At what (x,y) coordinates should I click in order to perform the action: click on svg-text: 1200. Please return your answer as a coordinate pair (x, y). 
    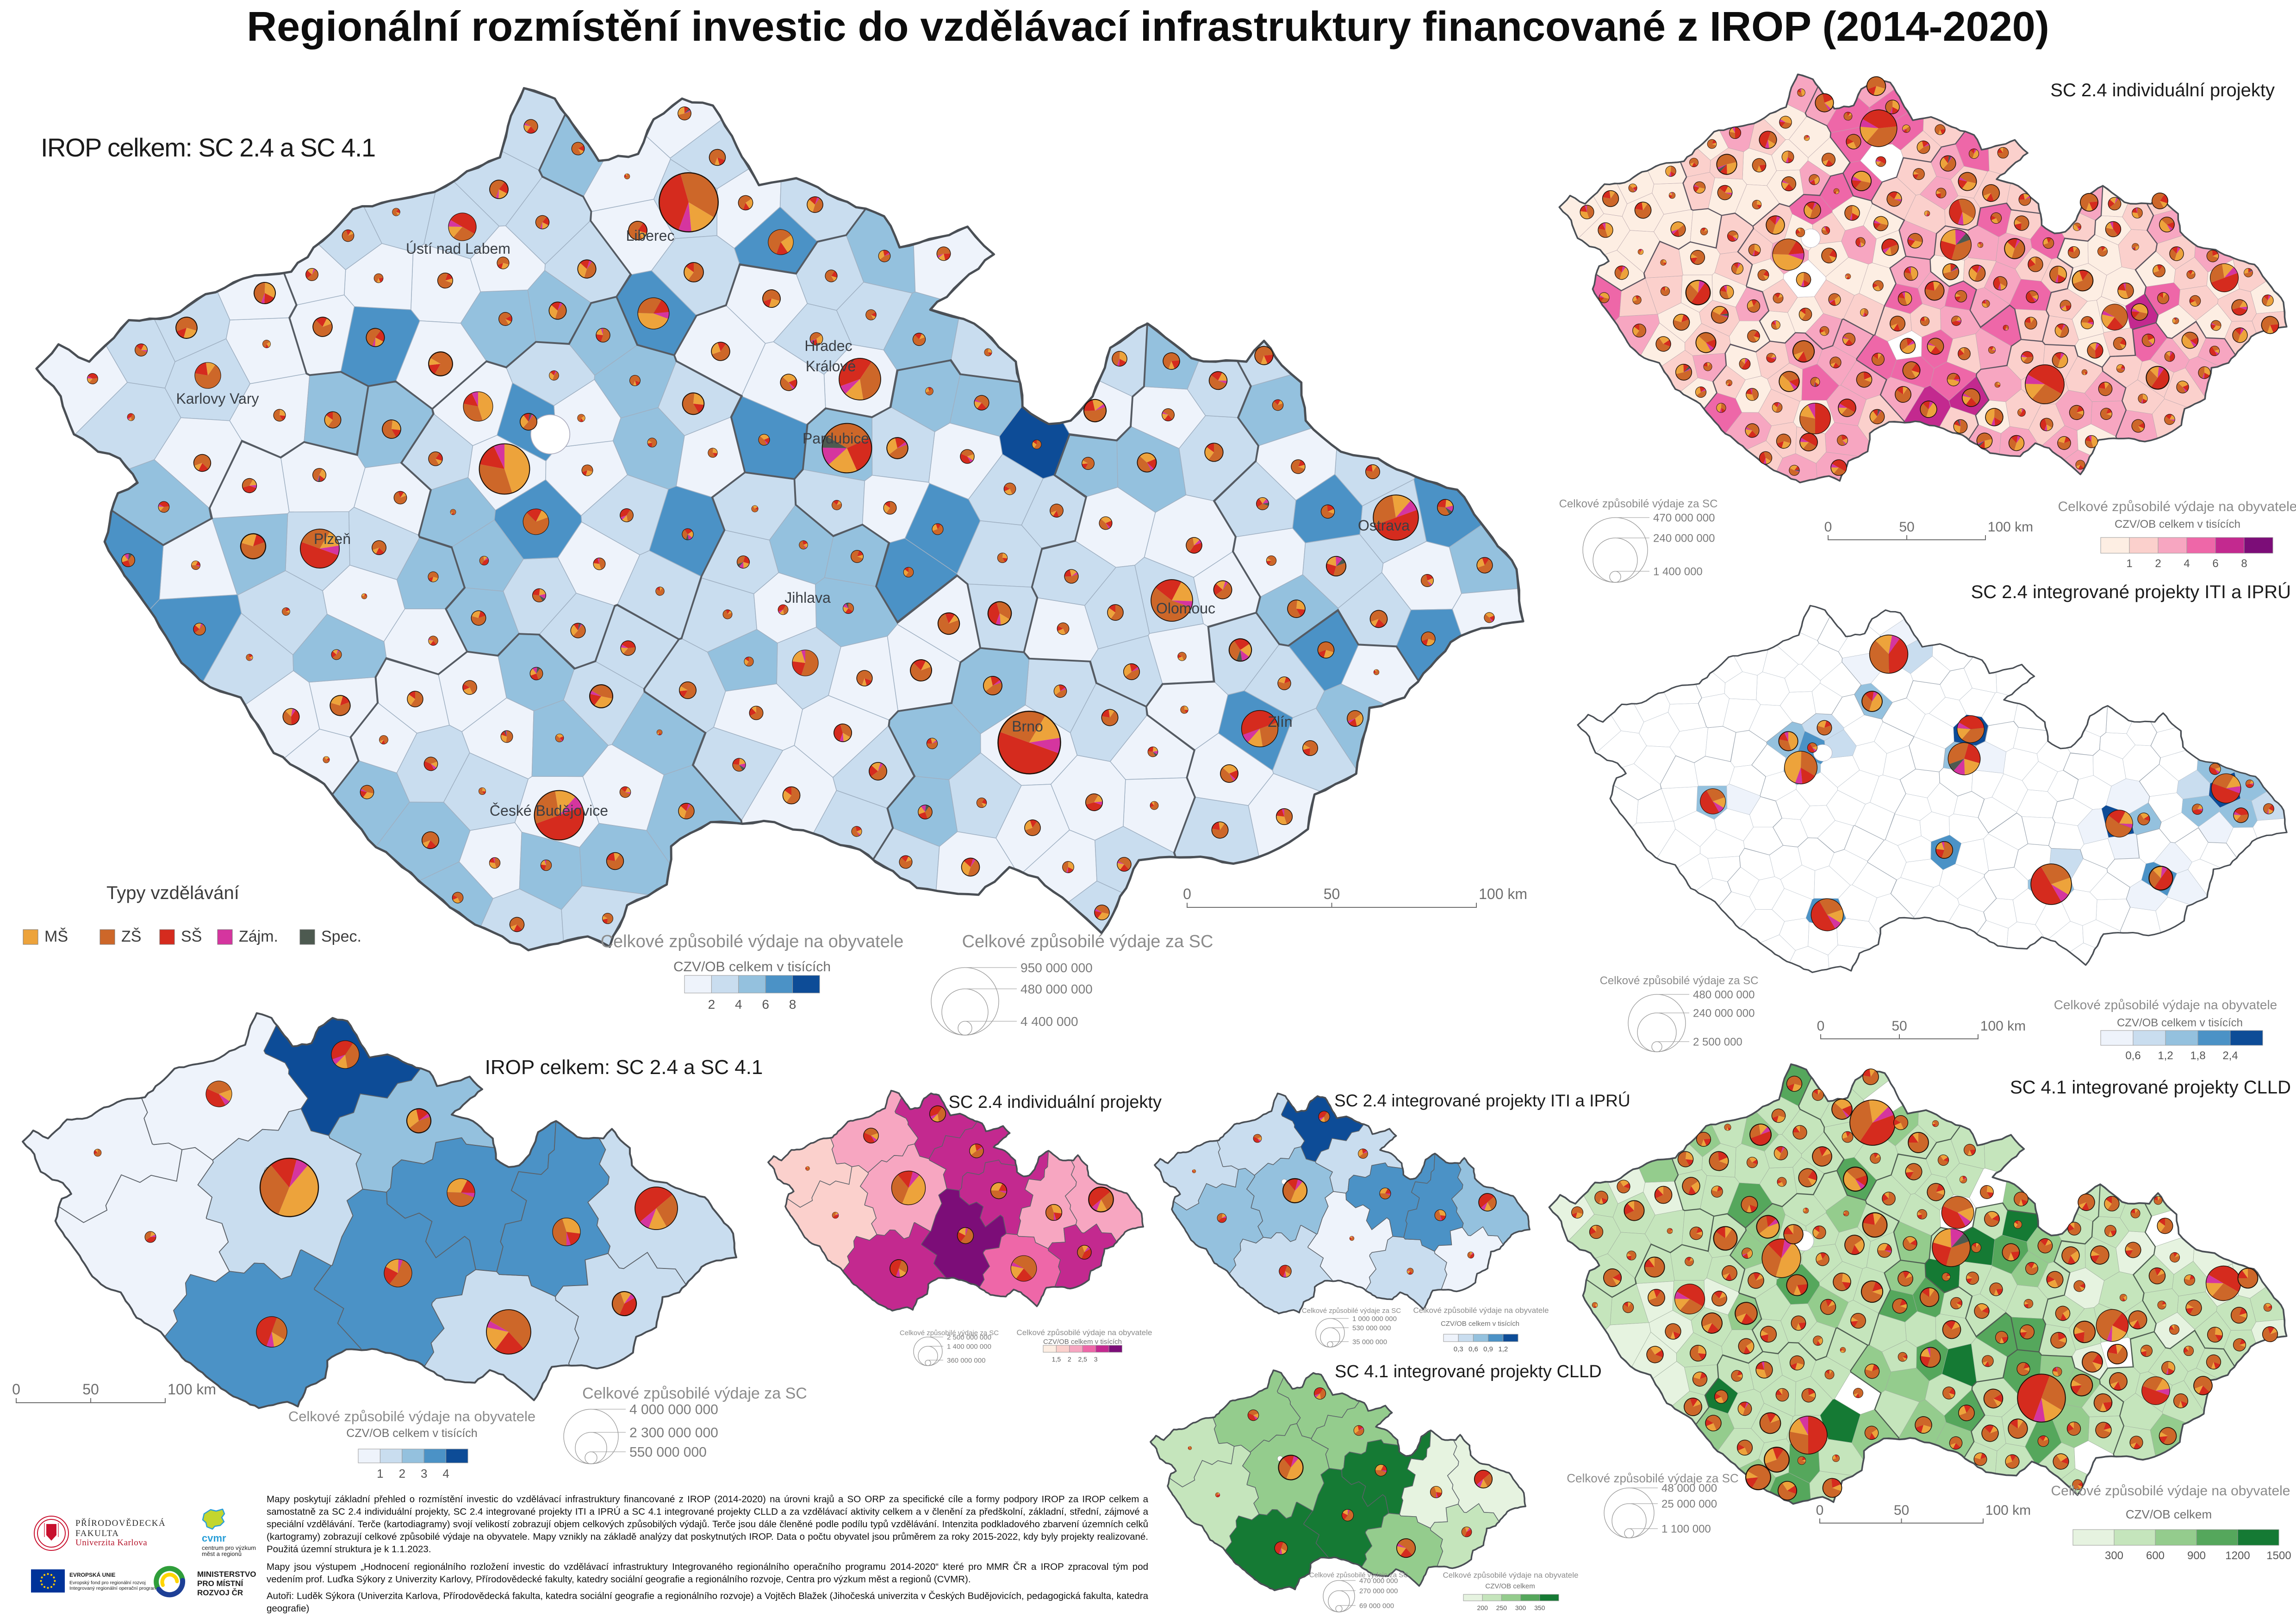
    Looking at the image, I should click on (2237, 1555).